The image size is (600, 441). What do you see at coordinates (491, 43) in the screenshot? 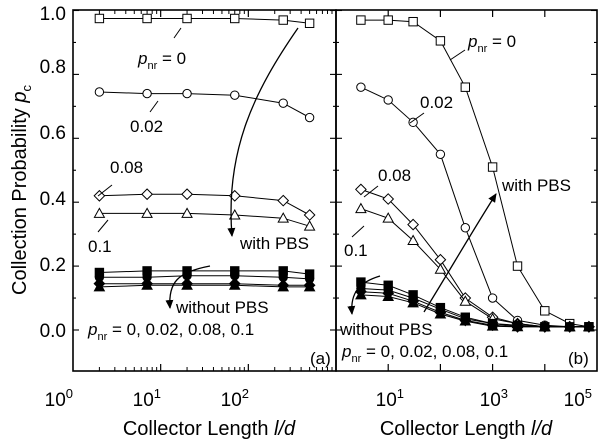
I see `annotation-pnr-zero-b: pnr = 0` at bounding box center [491, 43].